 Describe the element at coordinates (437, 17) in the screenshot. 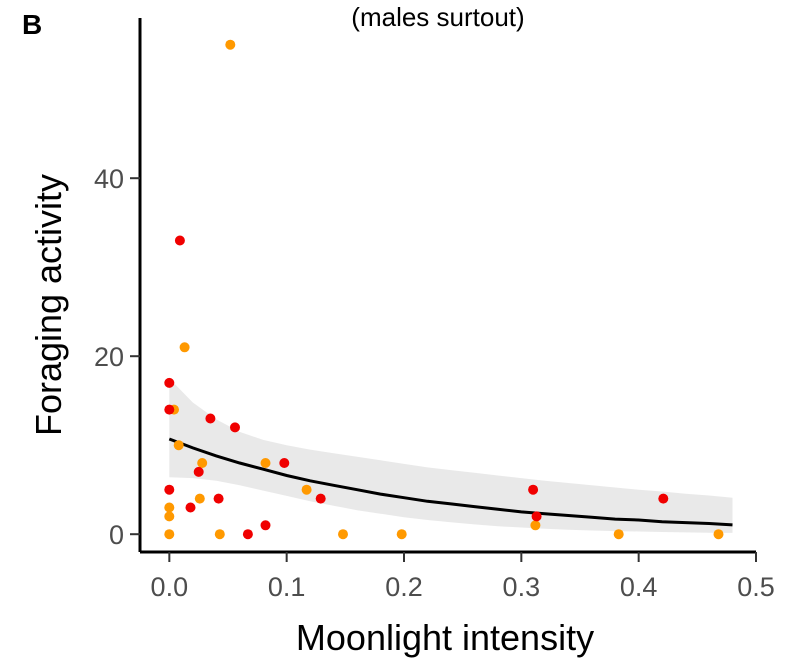

I see `chart-subtitle: (males surtout)` at that location.